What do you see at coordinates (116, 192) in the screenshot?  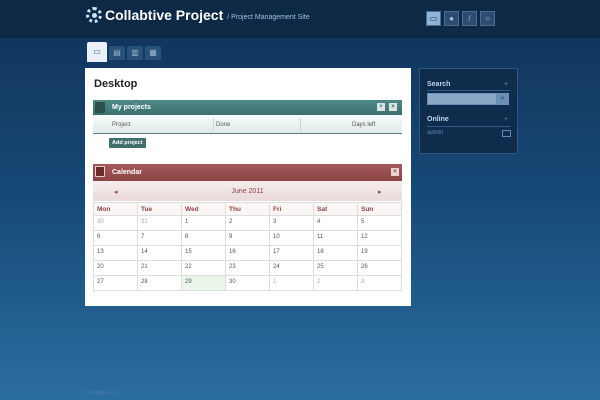 I see `prev-month-icon: ◂` at bounding box center [116, 192].